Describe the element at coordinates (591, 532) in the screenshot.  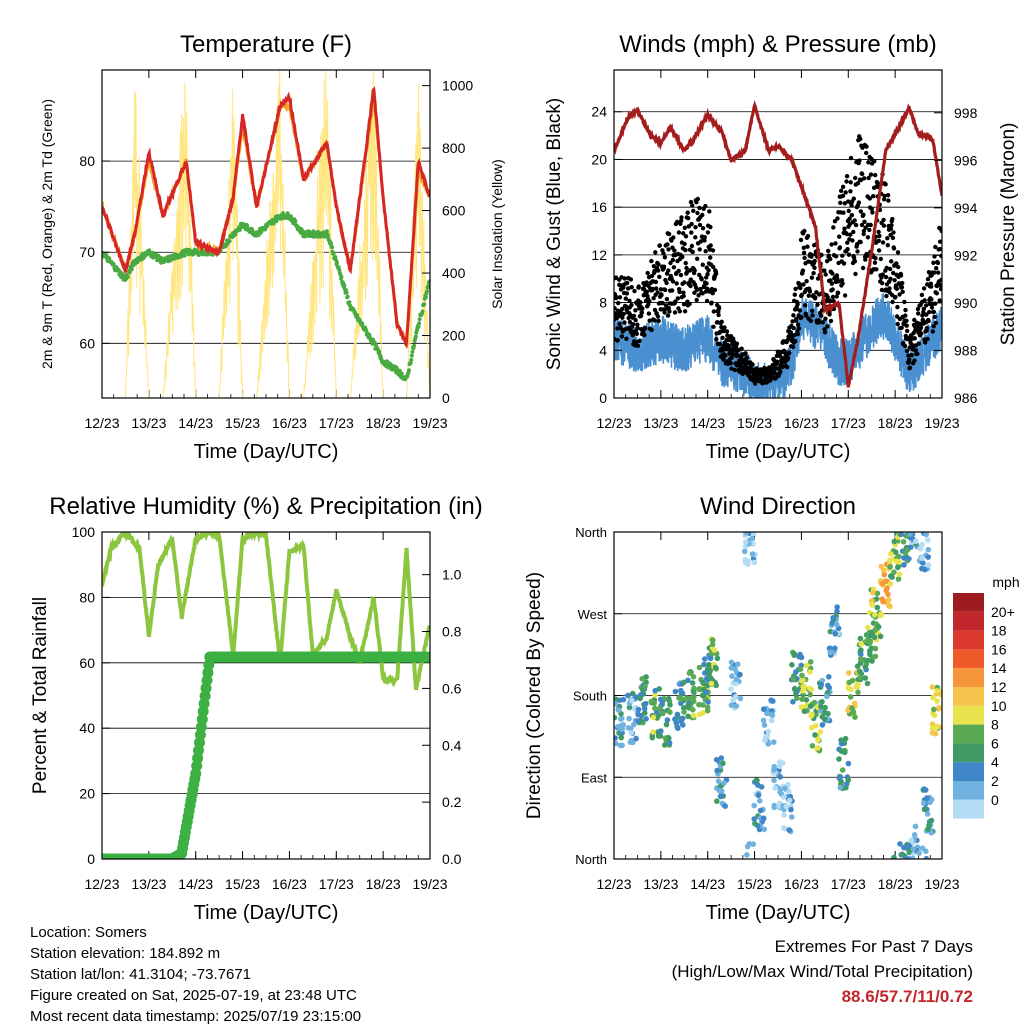
I see `direction-ytick-label-4: North` at that location.